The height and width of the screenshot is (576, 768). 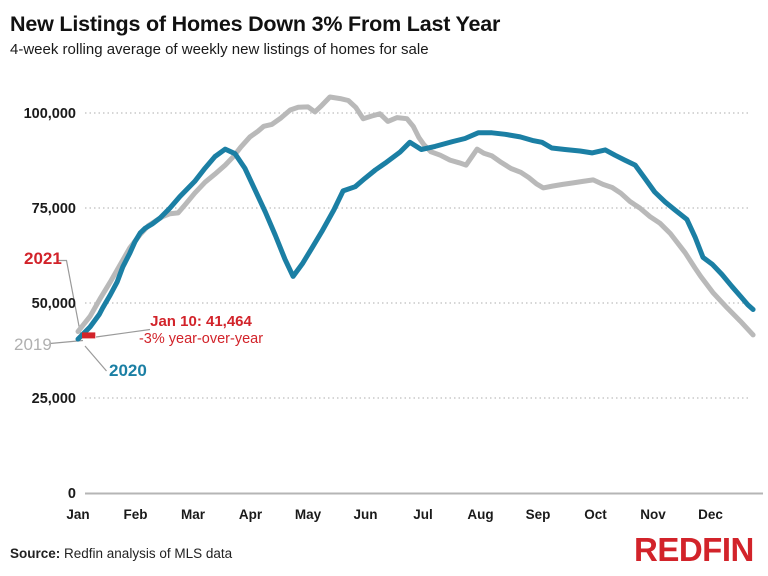 What do you see at coordinates (128, 370) in the screenshot?
I see `series-label-2020: 2020` at bounding box center [128, 370].